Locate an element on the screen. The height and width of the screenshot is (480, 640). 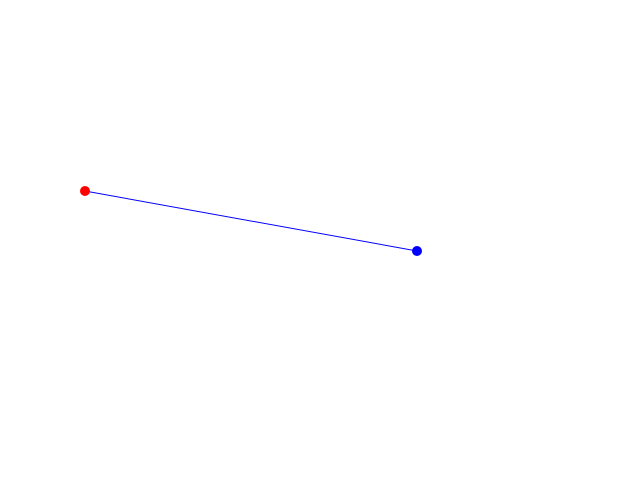
blue-point is located at coordinates (417, 251).